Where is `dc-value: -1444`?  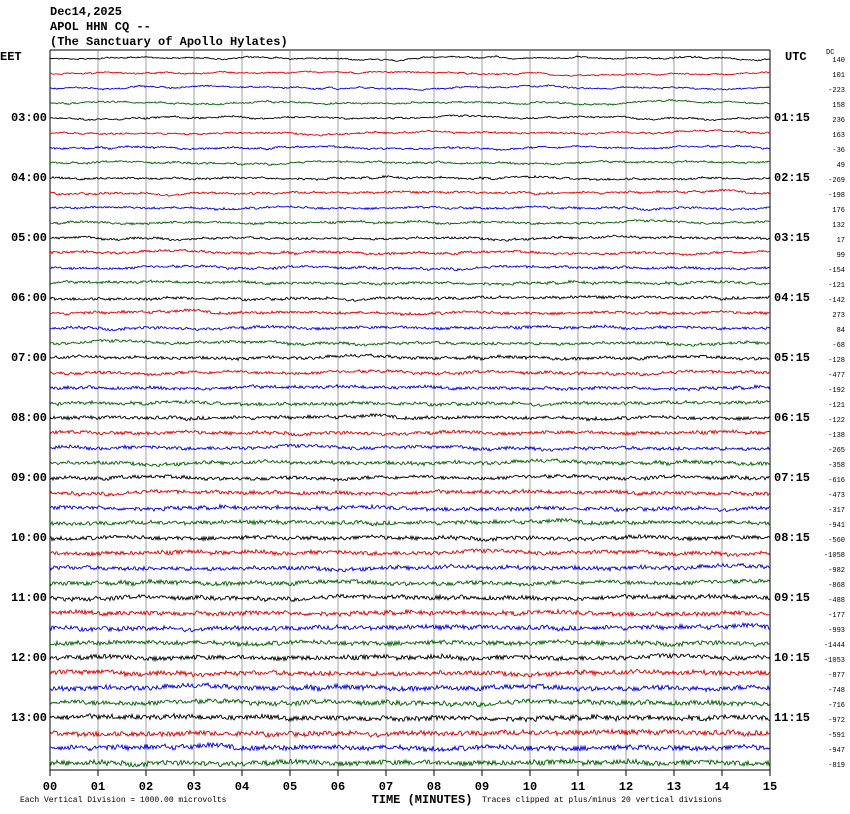 dc-value: -1444 is located at coordinates (834, 646).